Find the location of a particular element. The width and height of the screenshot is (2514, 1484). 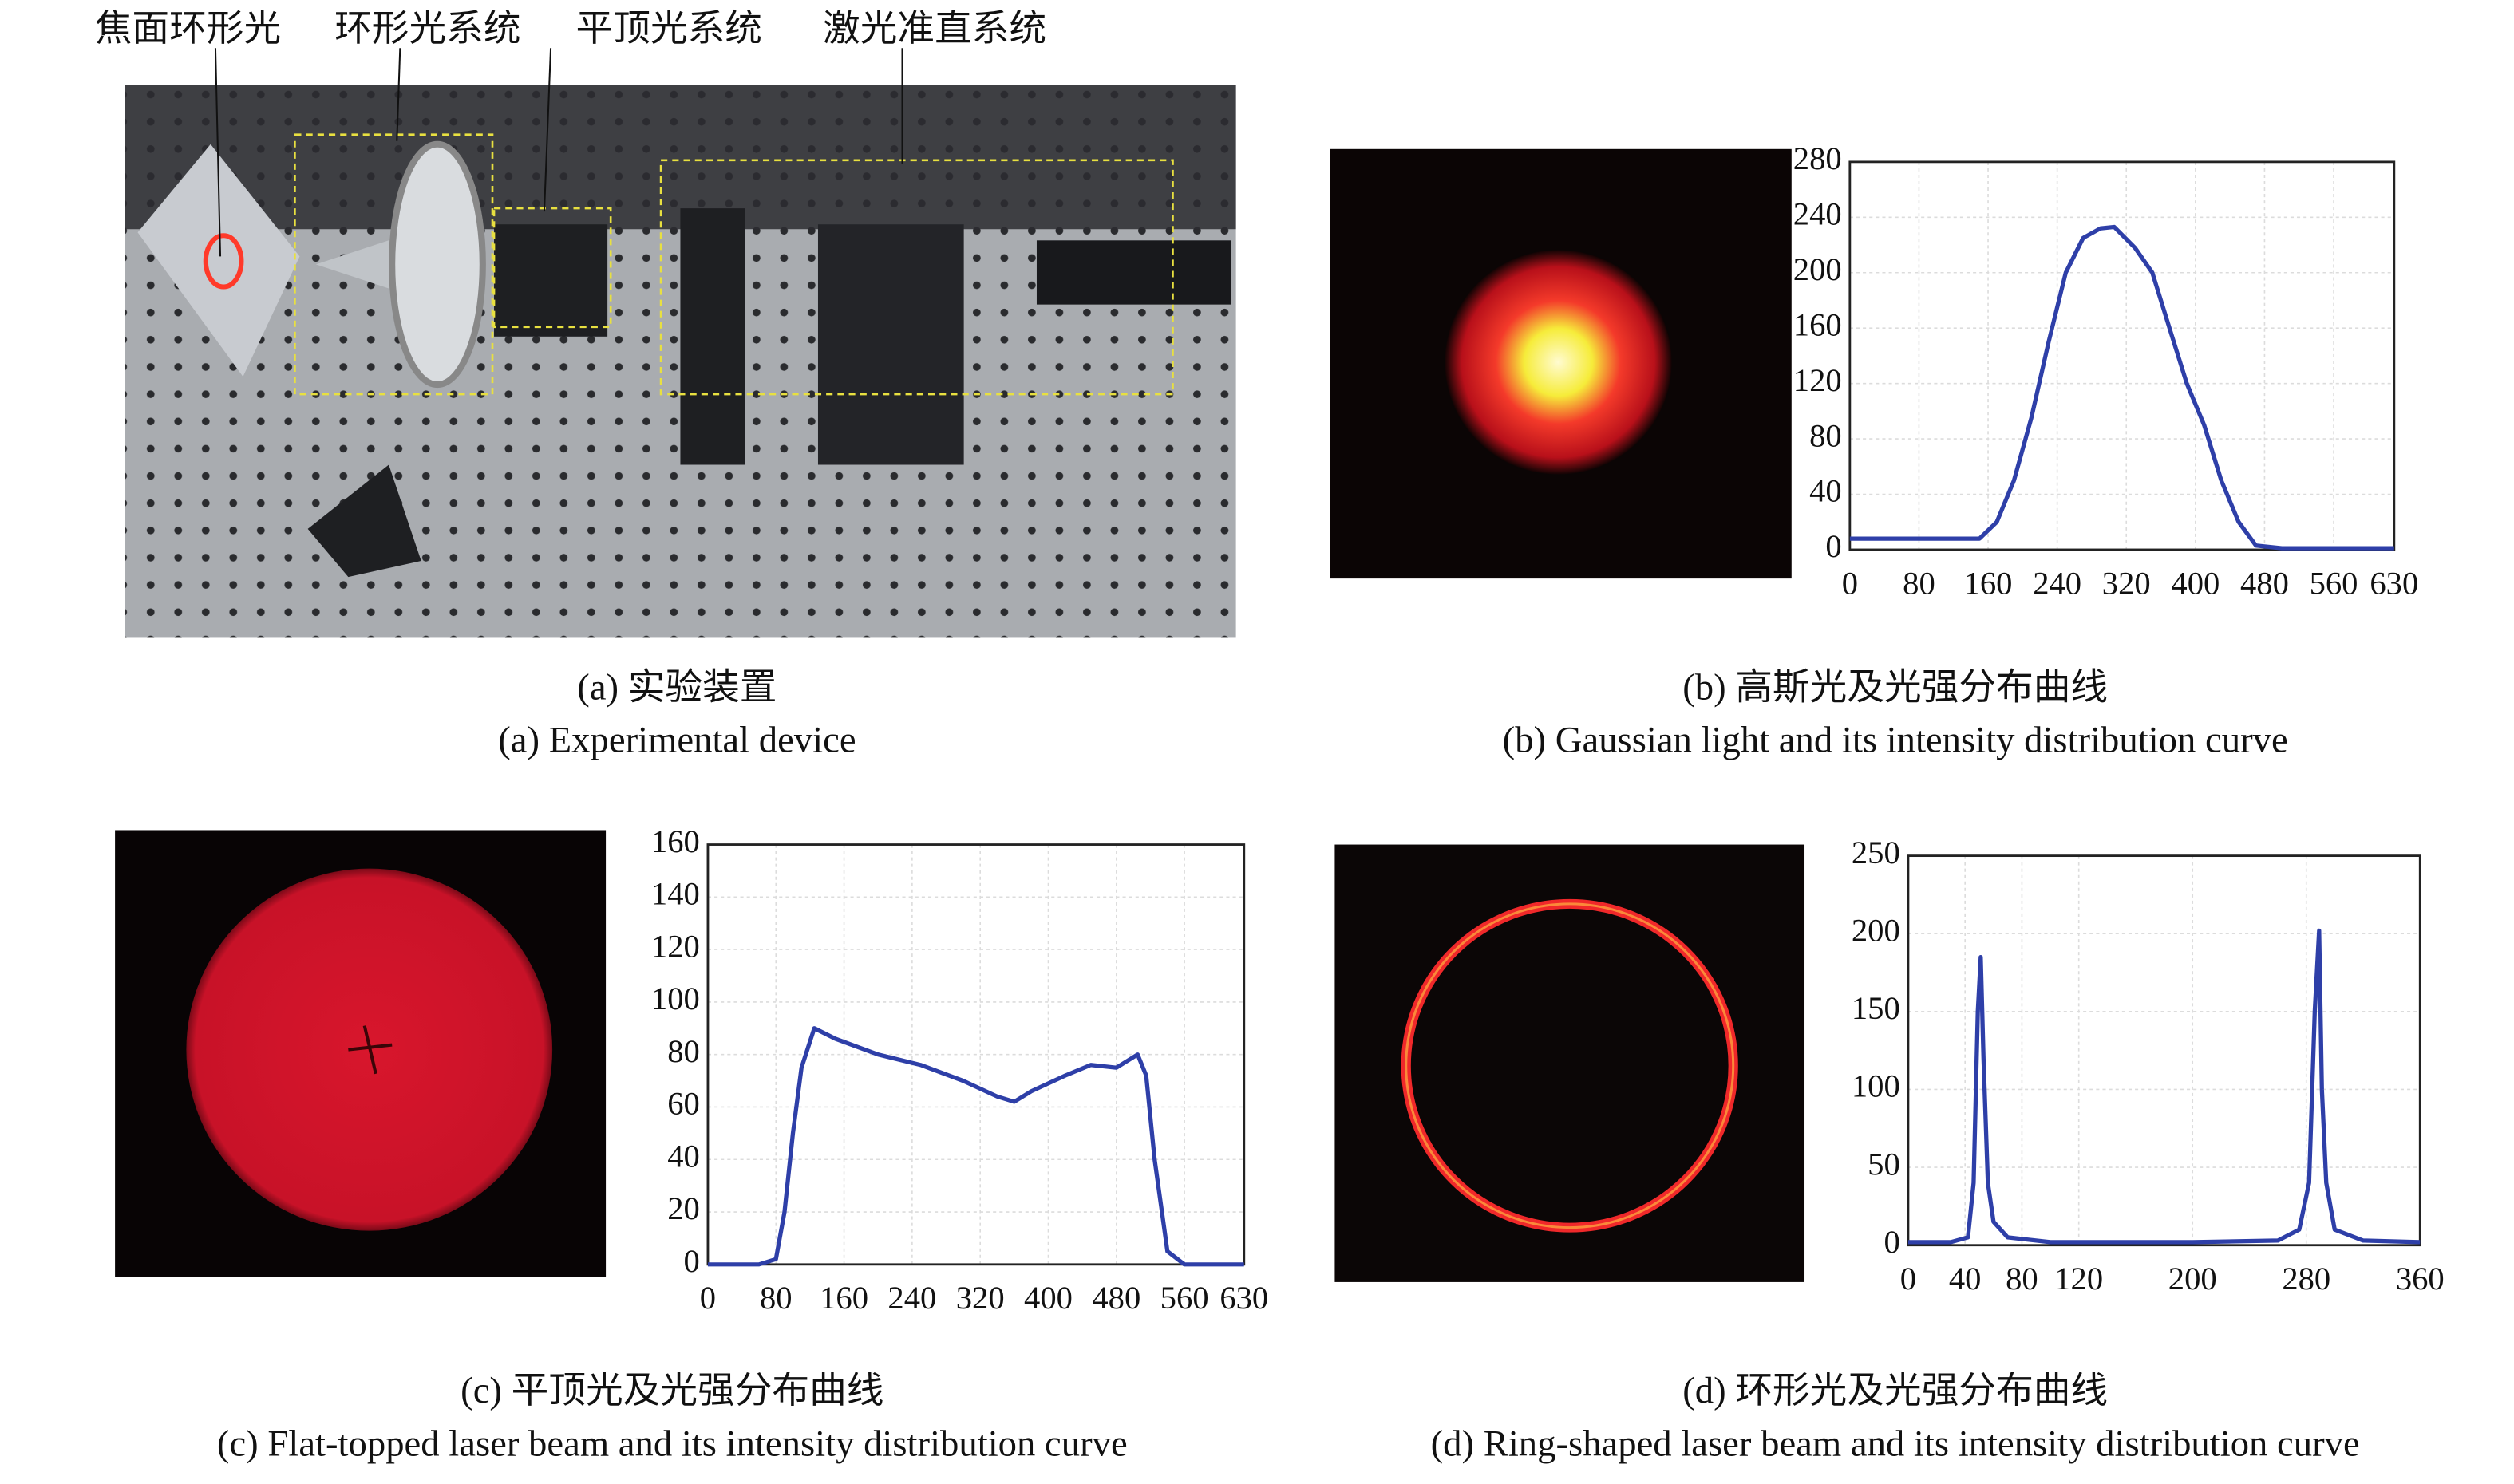

x-tick-label: 200 is located at coordinates (2192, 1279).